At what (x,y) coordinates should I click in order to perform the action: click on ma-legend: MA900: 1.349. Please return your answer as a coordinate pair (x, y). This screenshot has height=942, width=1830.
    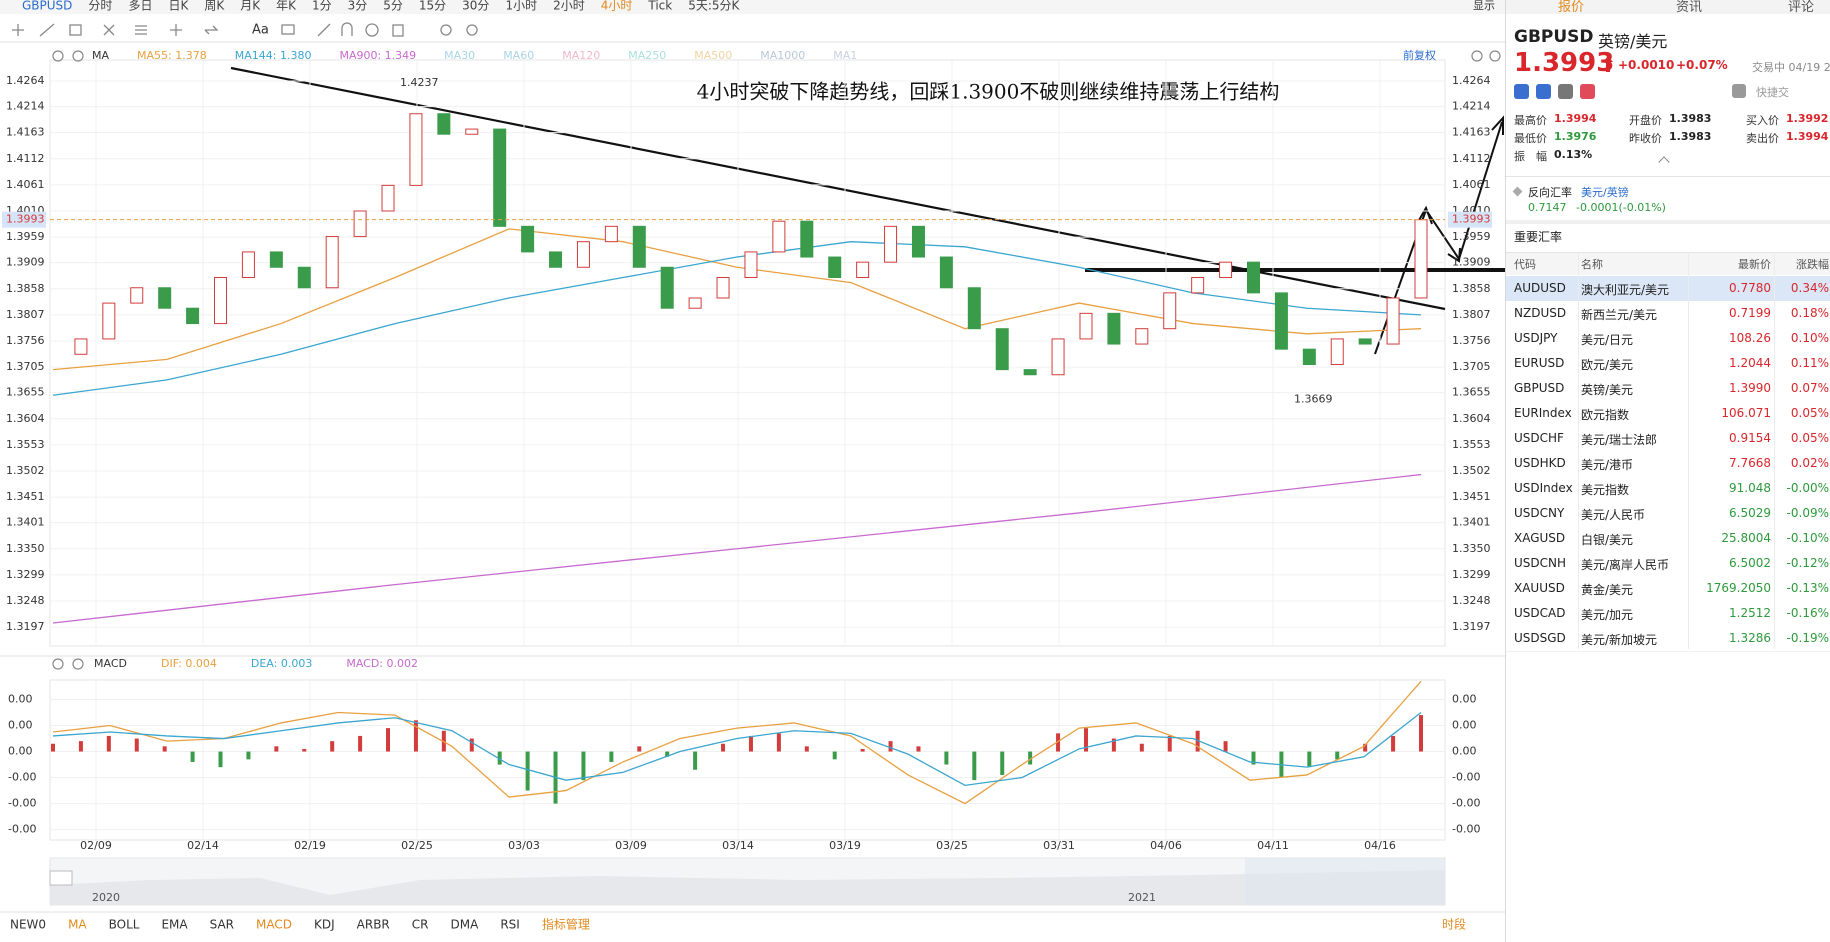
    Looking at the image, I should click on (377, 55).